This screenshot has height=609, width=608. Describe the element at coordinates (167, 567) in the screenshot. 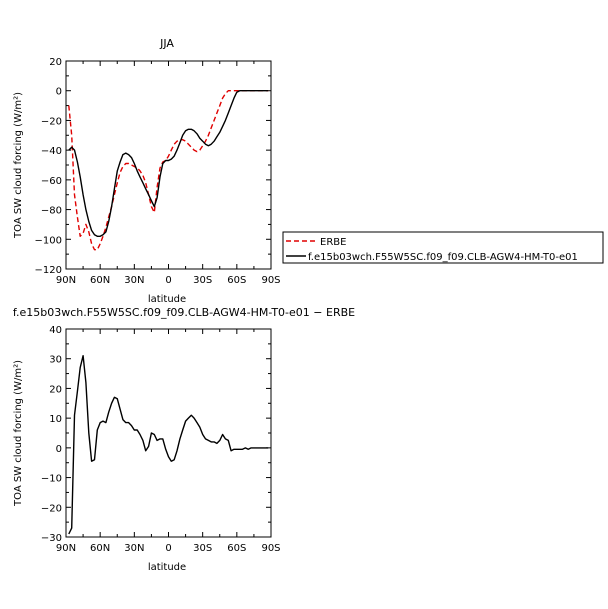

I see `bottom-chart-x-axis-title: latitude` at that location.